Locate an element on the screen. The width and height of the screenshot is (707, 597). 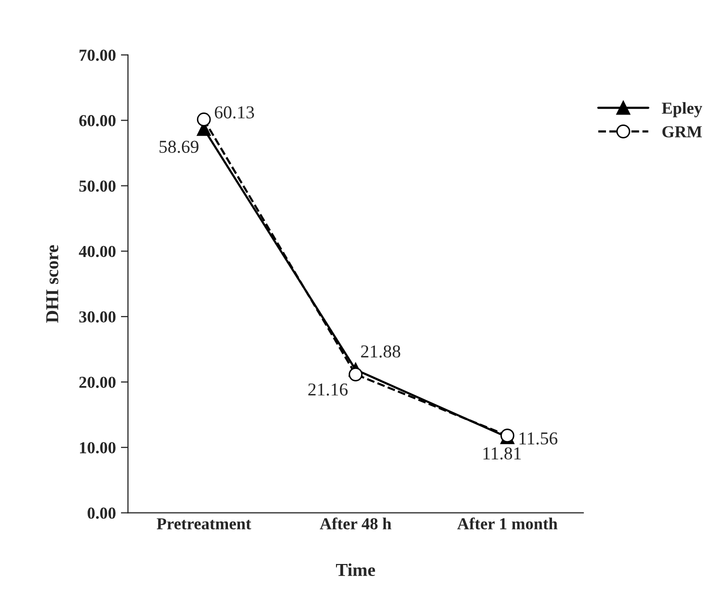
data-label: 21.16 is located at coordinates (328, 389).